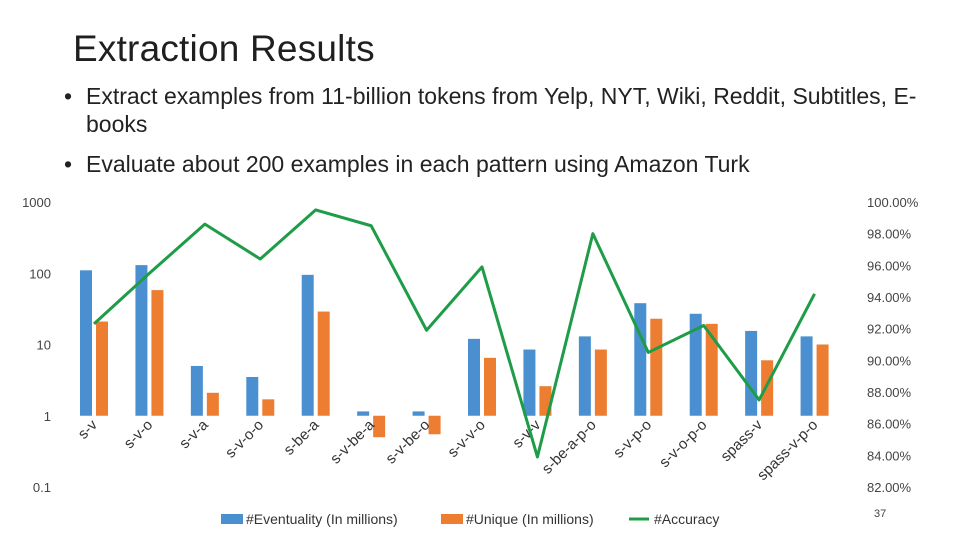  What do you see at coordinates (686, 519) in the screenshot?
I see `legend-label: #Accuracy` at bounding box center [686, 519].